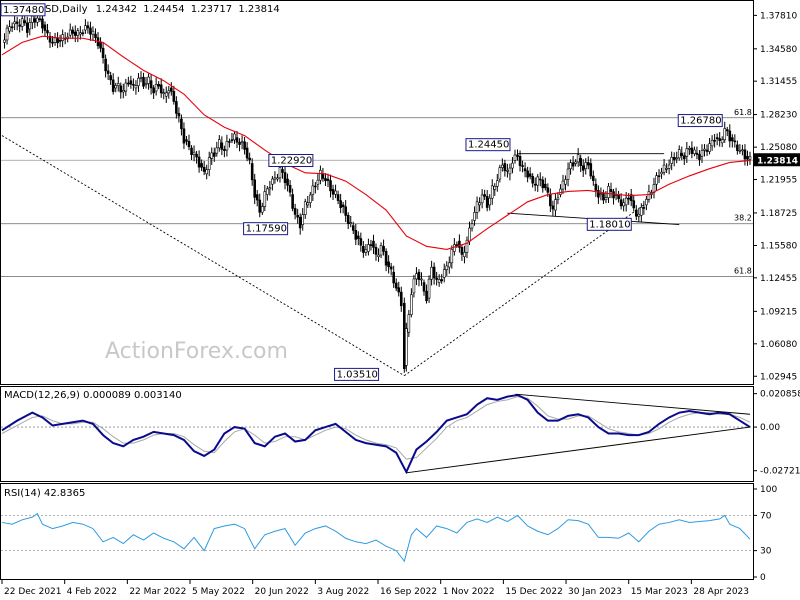  What do you see at coordinates (763, 578) in the screenshot?
I see `rsi-axis-label: 0` at bounding box center [763, 578].